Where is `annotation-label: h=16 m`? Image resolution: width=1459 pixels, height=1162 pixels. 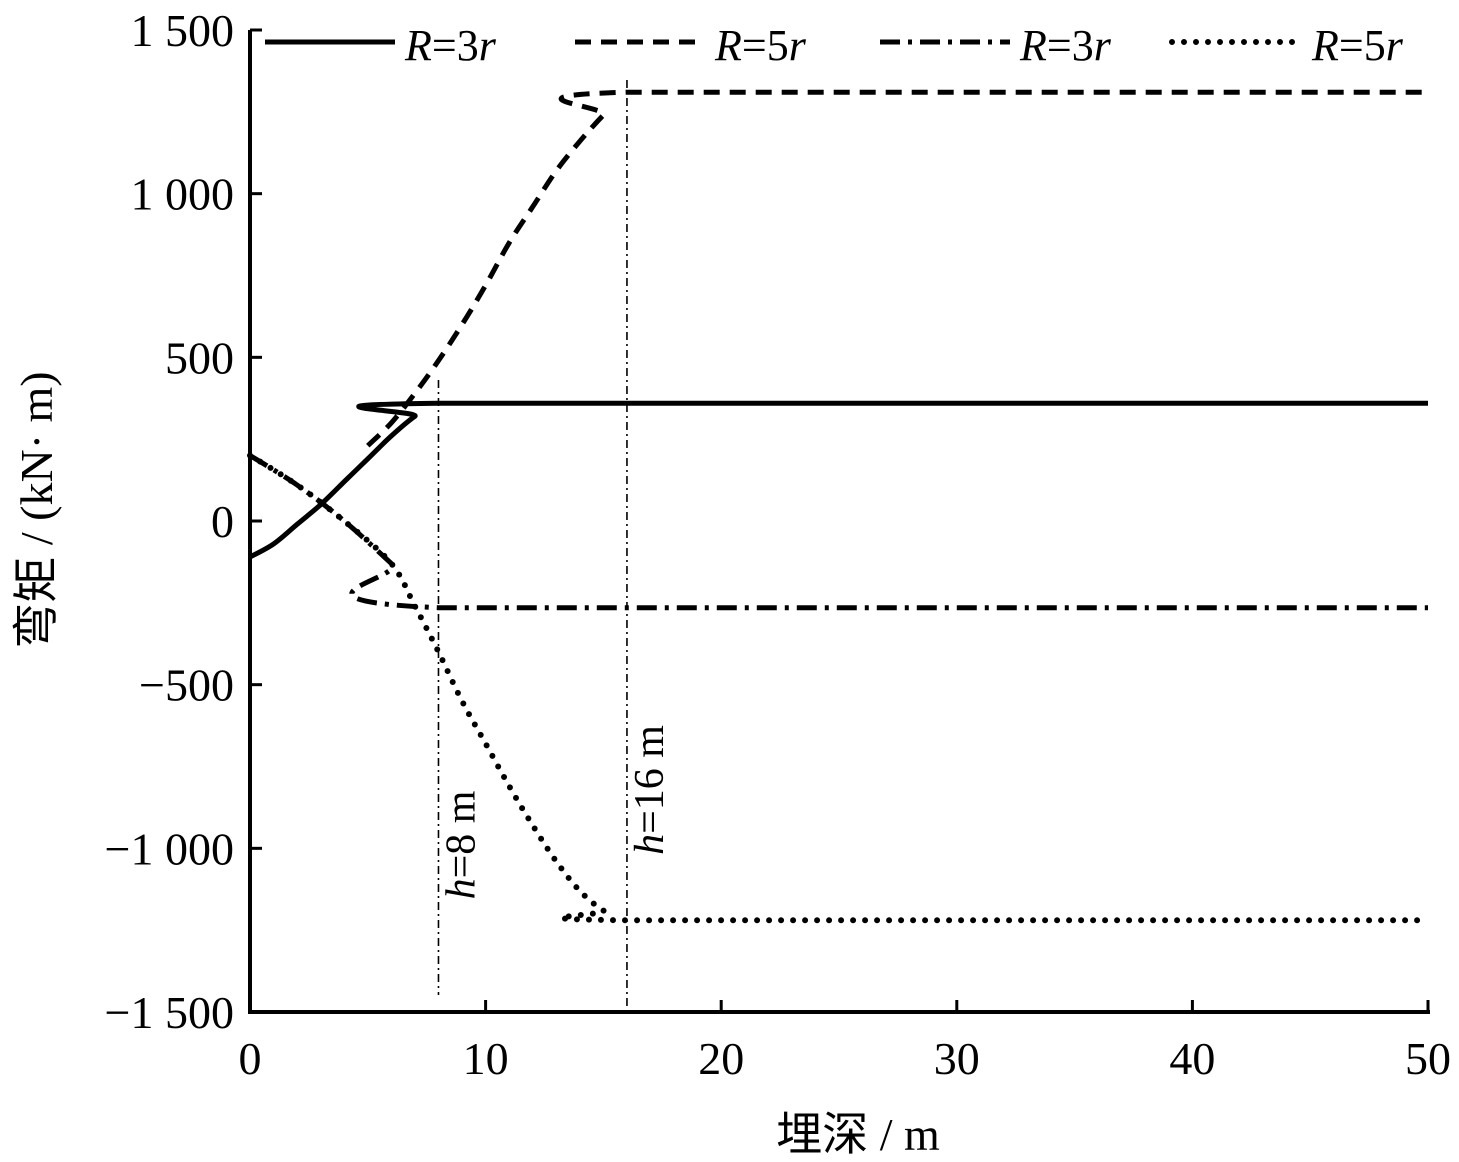 annotation-label: h=16 m is located at coordinates (650, 790).